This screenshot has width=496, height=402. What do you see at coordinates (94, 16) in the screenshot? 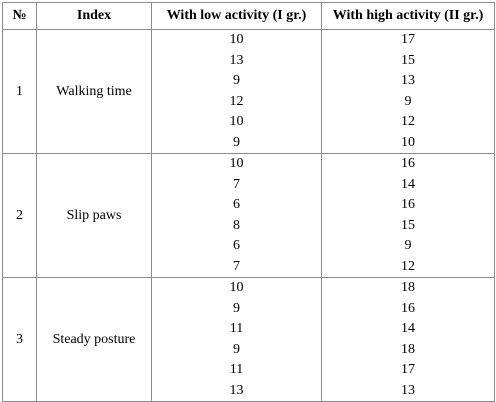
I see `header-index: Index` at bounding box center [94, 16].